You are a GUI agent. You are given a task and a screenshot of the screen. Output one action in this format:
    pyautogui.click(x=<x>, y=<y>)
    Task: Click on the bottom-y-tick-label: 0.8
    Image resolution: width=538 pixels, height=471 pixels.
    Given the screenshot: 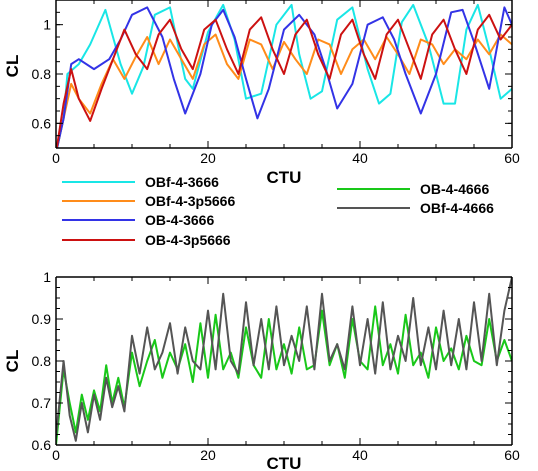 What is the action you would take?
    pyautogui.click(x=42, y=361)
    